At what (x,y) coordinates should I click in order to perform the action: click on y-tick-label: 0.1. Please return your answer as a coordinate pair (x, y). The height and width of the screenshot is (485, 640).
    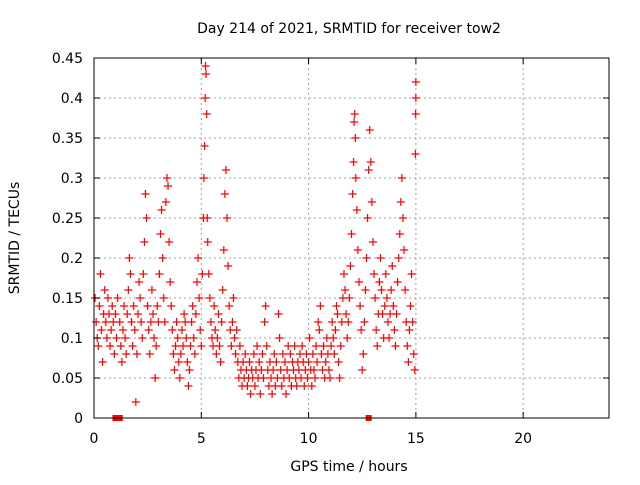
    Looking at the image, I should click on (72, 339).